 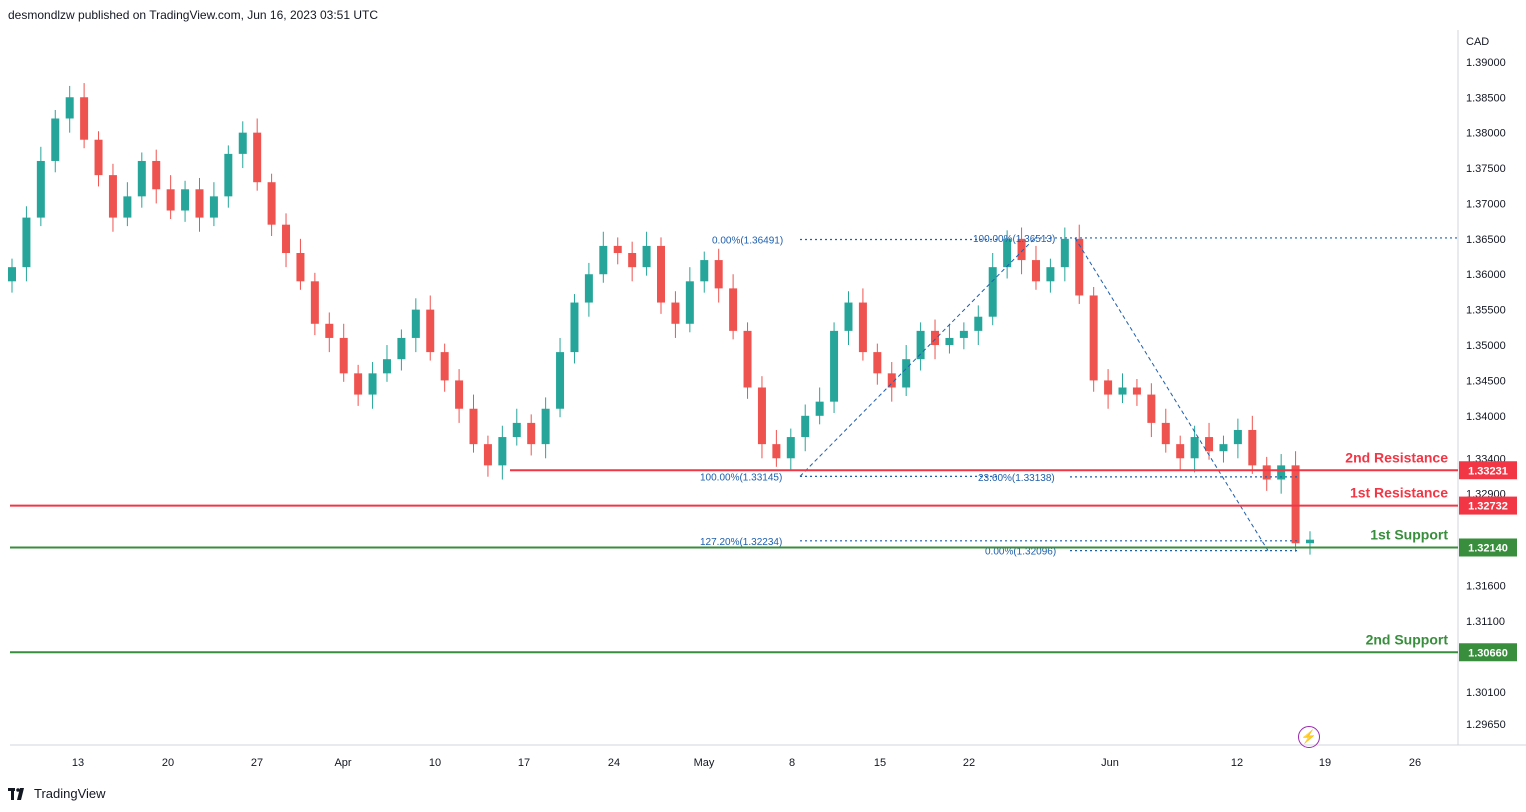 I want to click on y-tick-label: 1.39000, so click(x=1486, y=63).